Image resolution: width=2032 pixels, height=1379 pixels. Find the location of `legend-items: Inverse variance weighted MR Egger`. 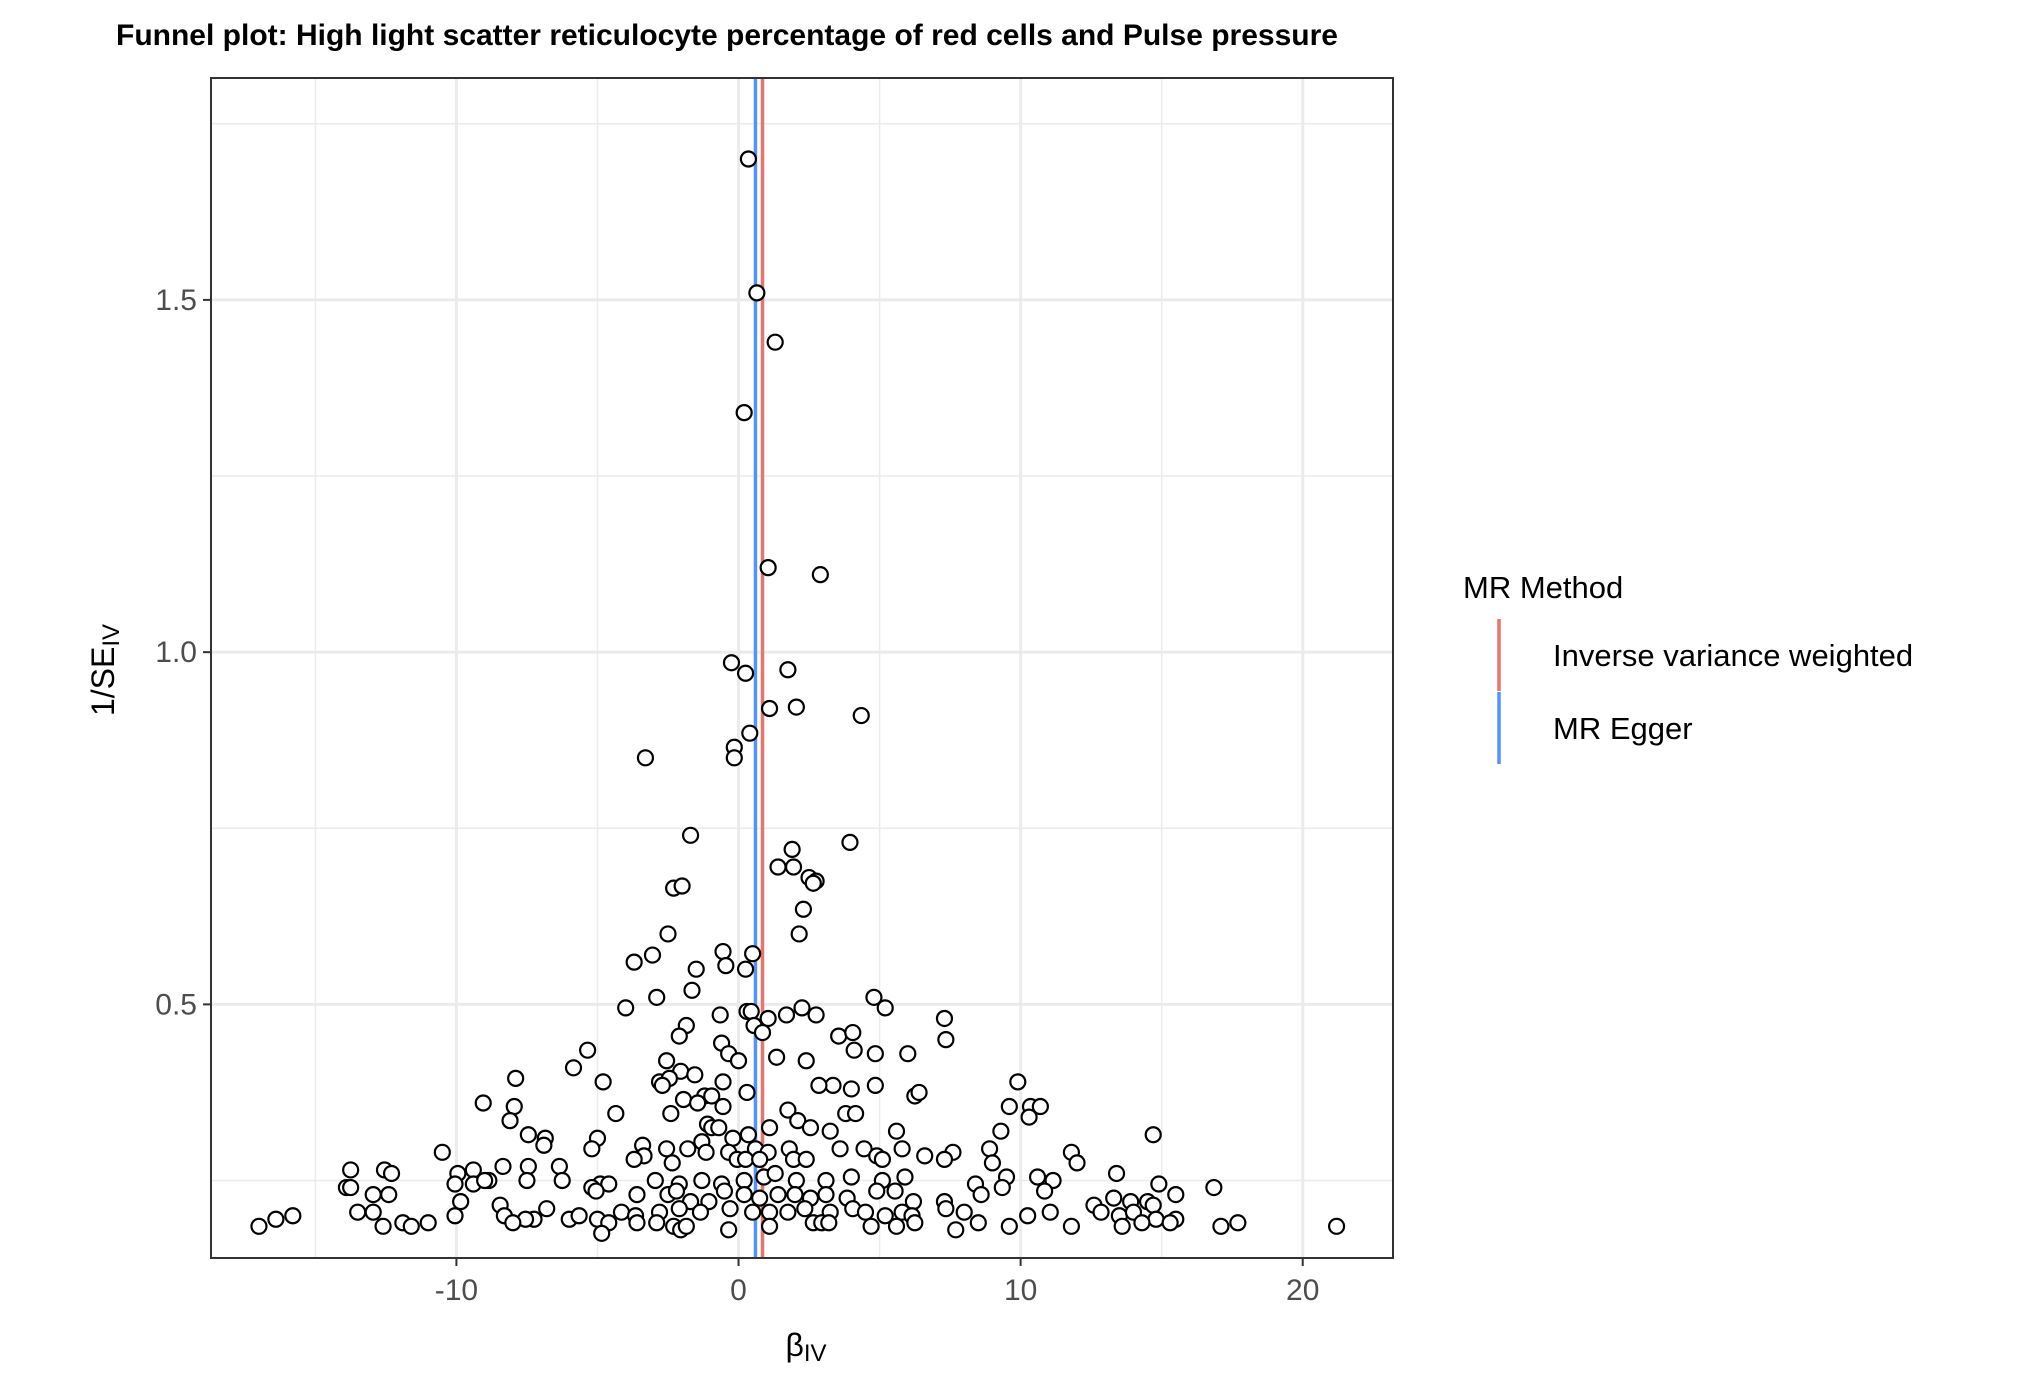

legend-items: Inverse variance weighted MR Egger is located at coordinates (1705, 691).